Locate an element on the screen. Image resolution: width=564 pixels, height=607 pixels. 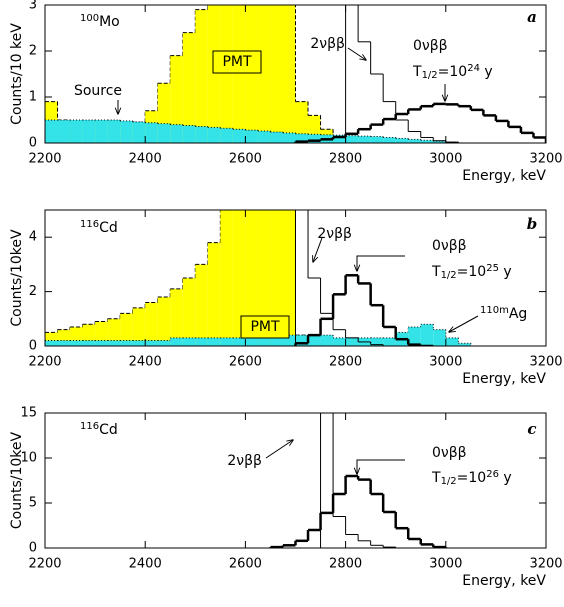
annotation: T1/2=1026 y is located at coordinates (471, 478).